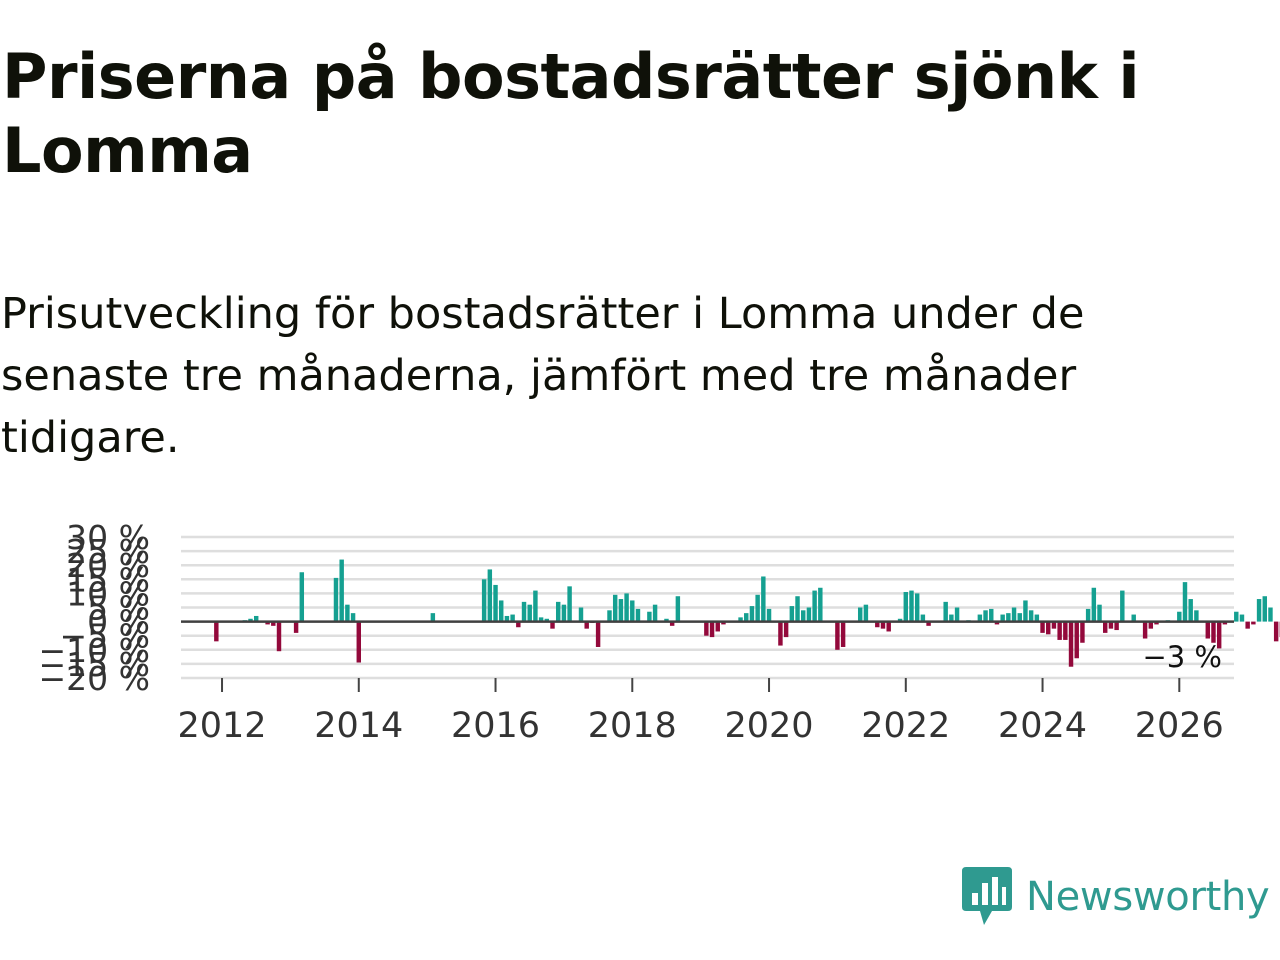 The image size is (1280, 960). I want to click on y-tick-label: 5 %, so click(118, 608).